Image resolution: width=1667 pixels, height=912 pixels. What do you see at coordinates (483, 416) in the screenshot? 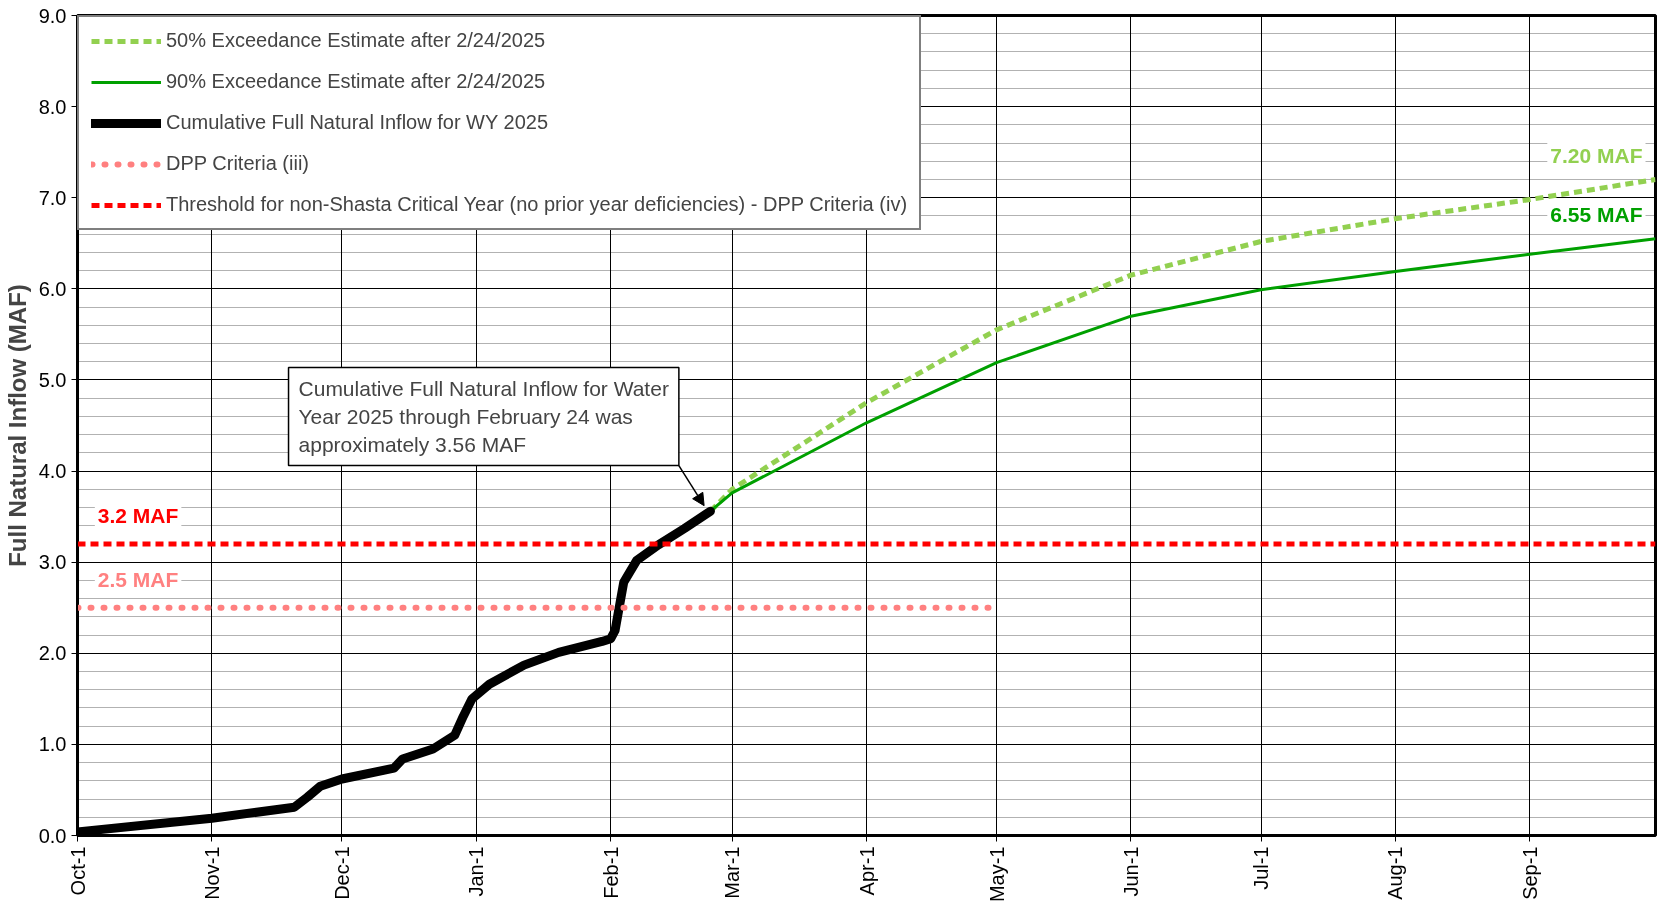
I see `annotation: Cumulative Full Natural Inflow for Water Year 2025 through February 24 was approximately 3.56 MAF` at bounding box center [483, 416].